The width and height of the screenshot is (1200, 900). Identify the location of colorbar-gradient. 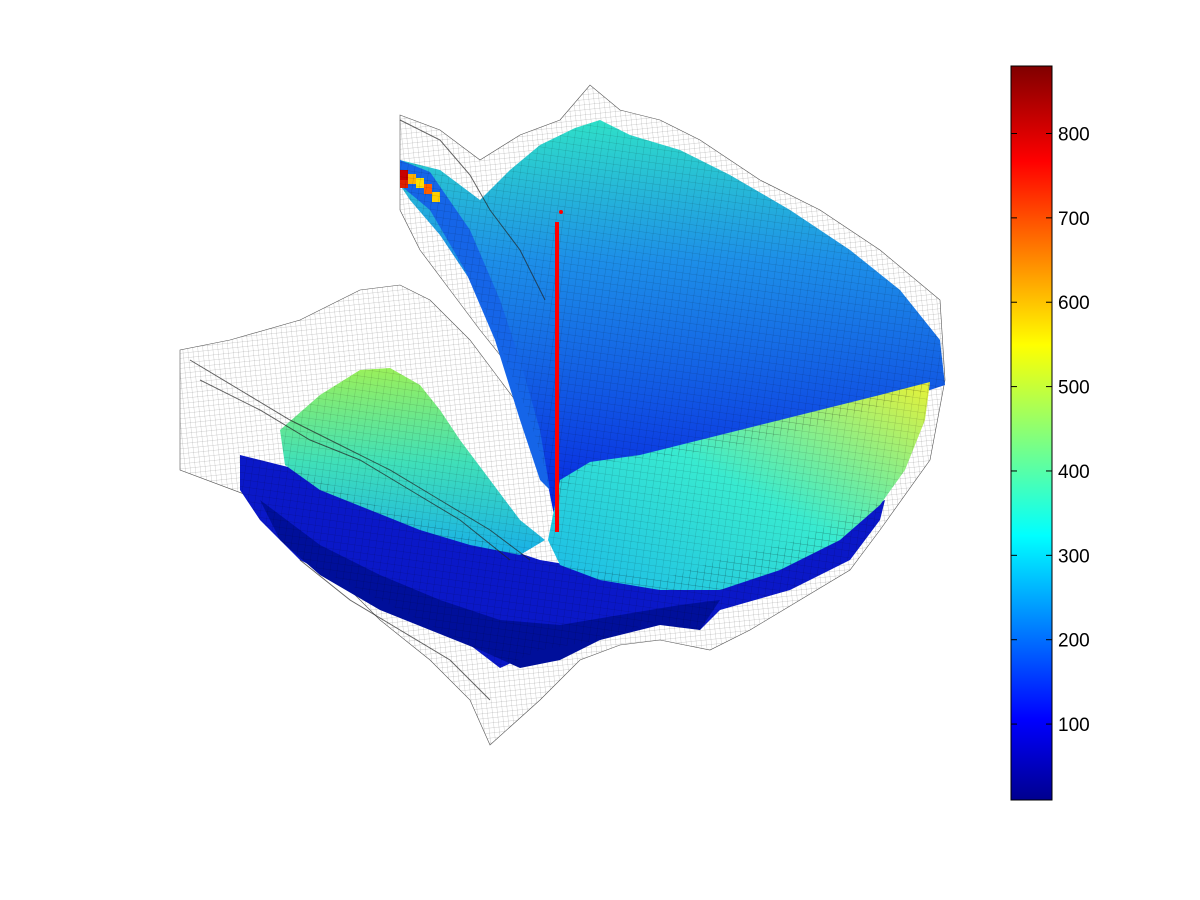
(1031, 433).